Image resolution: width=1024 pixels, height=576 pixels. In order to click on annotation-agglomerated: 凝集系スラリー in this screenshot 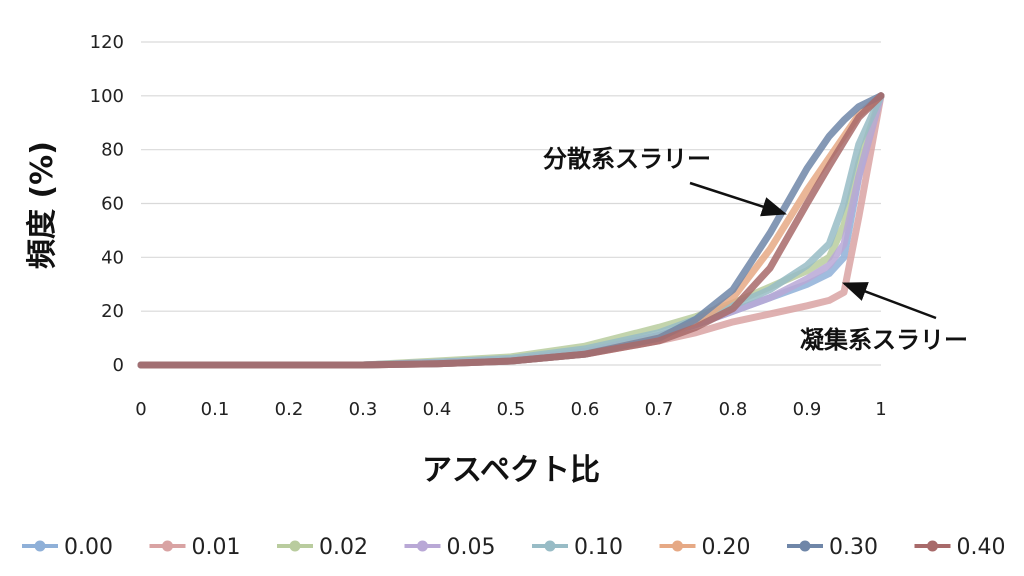, I will do `click(884, 340)`.